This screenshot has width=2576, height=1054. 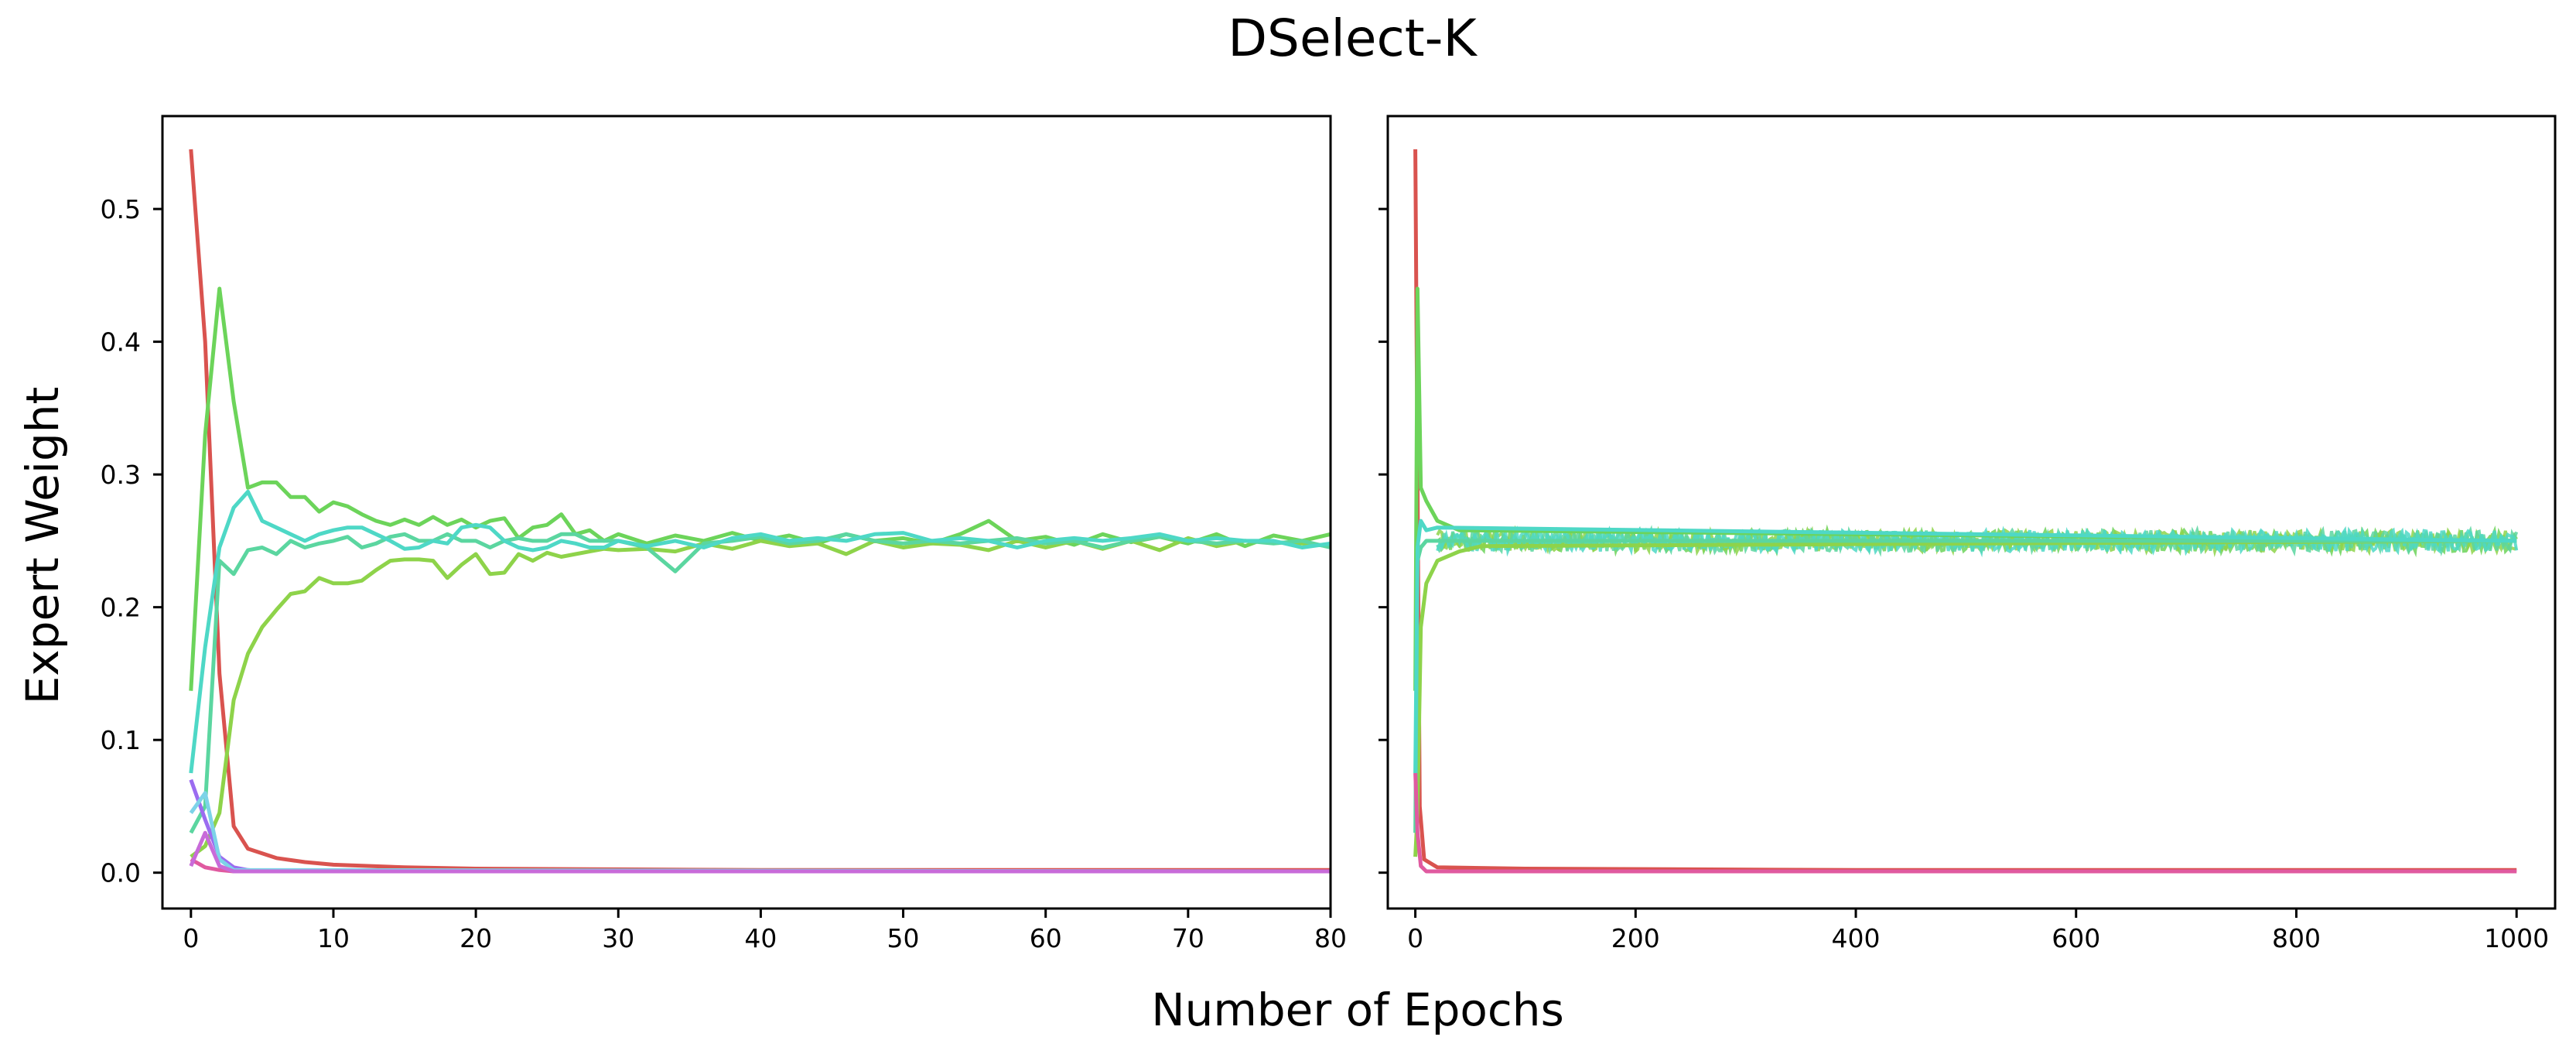 I want to click on left-x-tick-label: 40, so click(x=760, y=938).